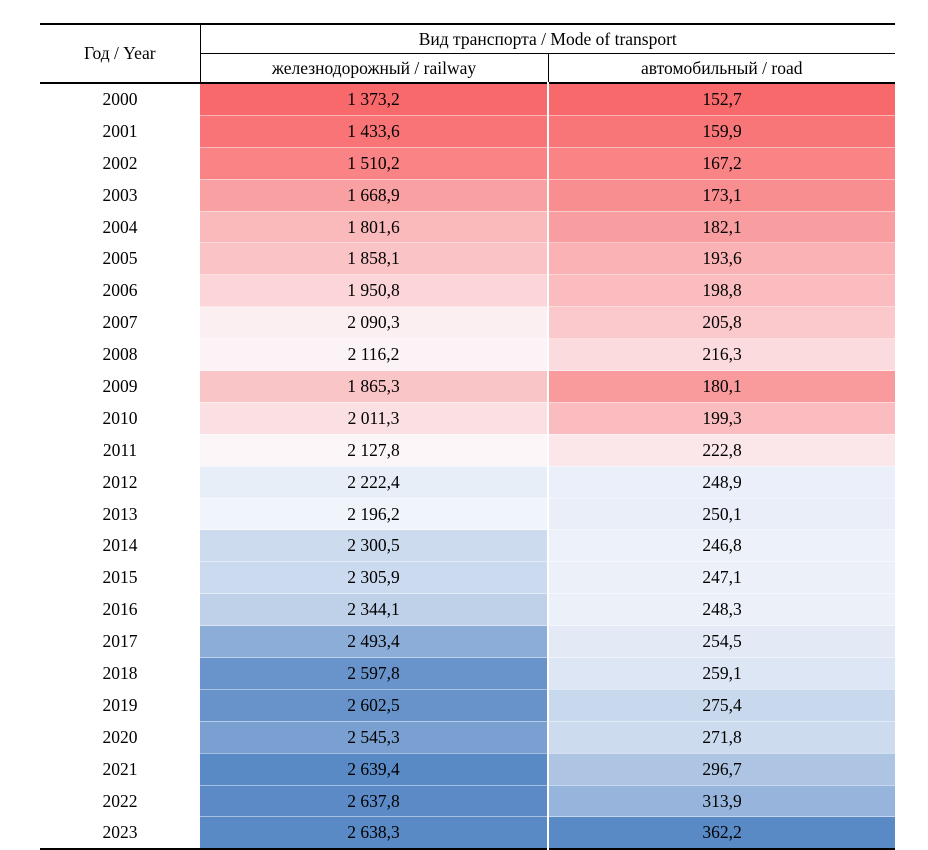 The height and width of the screenshot is (850, 928). Describe the element at coordinates (374, 833) in the screenshot. I see `railway-value-cell: 2 638,3` at that location.